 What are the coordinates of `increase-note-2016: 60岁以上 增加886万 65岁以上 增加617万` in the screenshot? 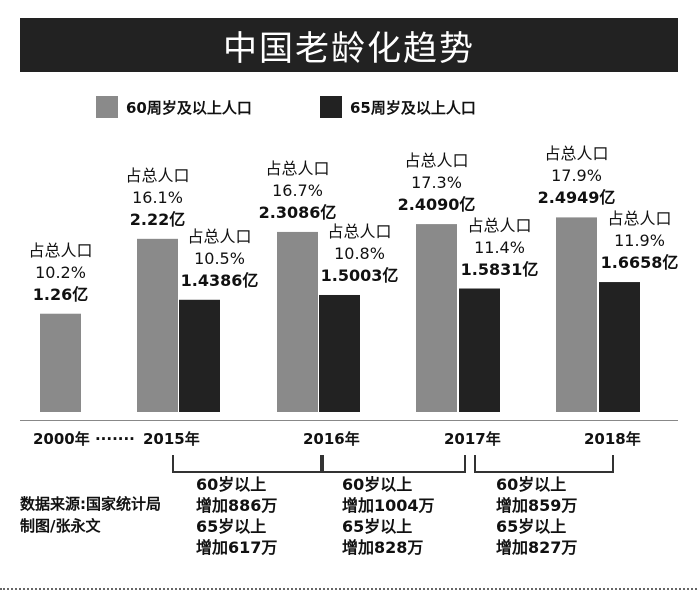 It's located at (236, 516).